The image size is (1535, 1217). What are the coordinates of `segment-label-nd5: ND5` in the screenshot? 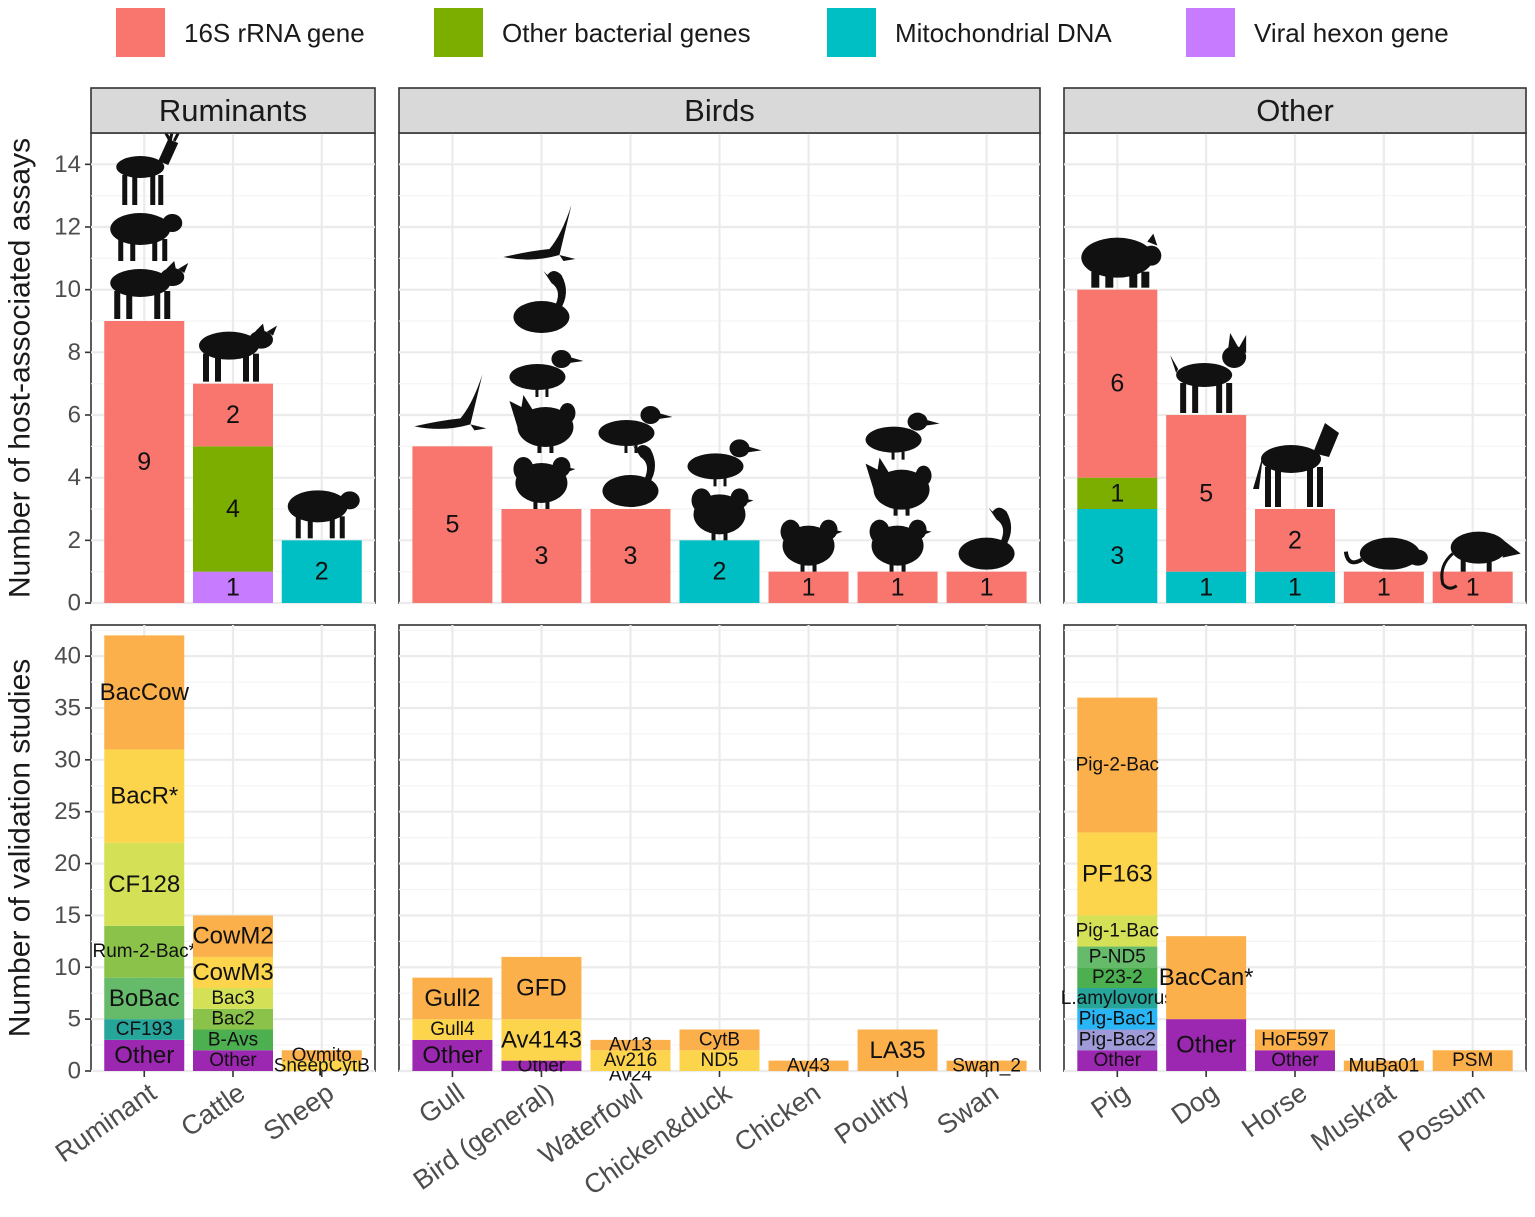 It's located at (719, 1060).